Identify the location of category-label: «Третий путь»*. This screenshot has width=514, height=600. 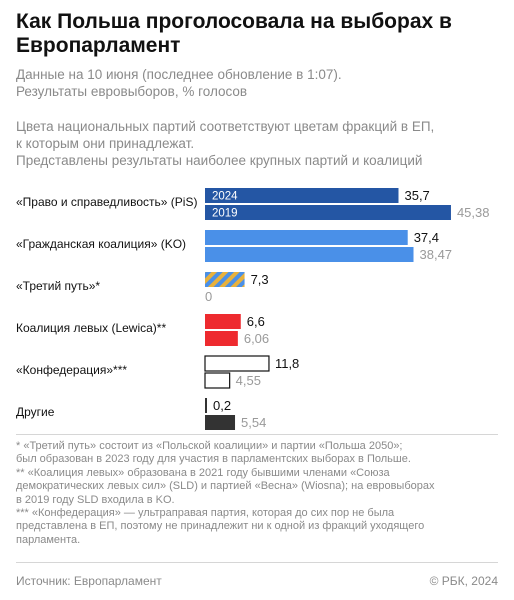
(58, 286).